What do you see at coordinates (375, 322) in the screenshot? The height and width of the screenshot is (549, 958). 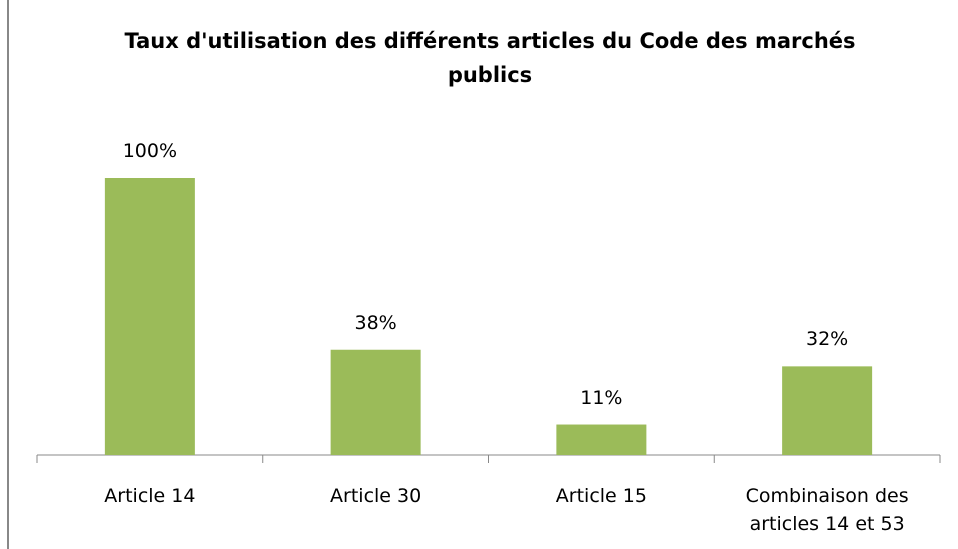 I see `value-label: 38%` at bounding box center [375, 322].